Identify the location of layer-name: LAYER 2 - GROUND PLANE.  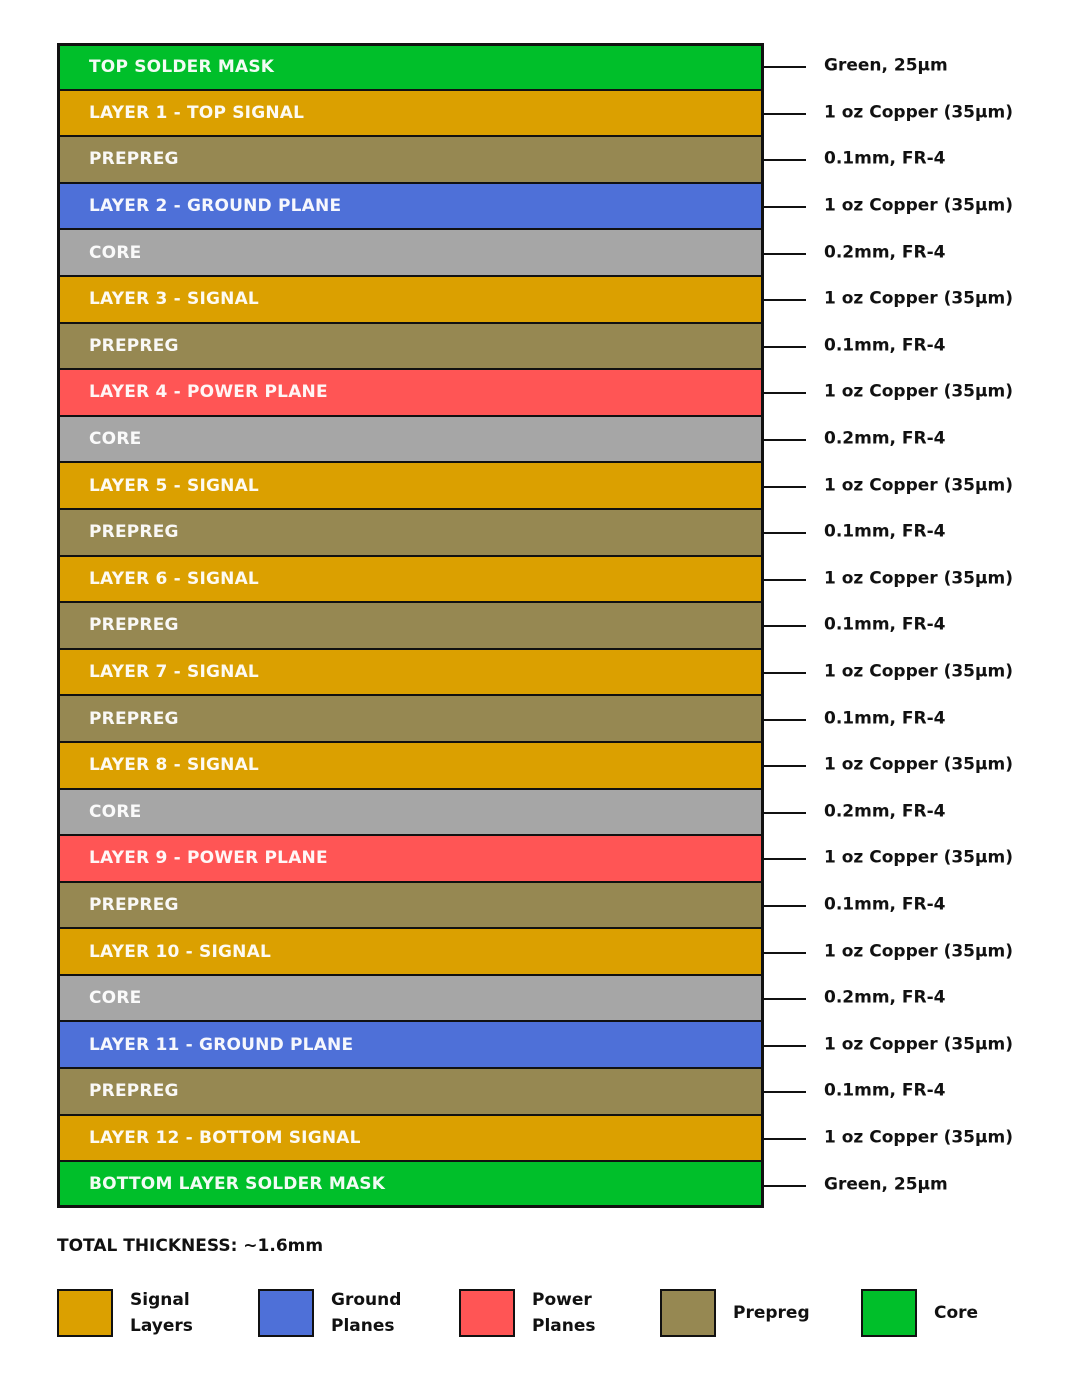
(215, 206).